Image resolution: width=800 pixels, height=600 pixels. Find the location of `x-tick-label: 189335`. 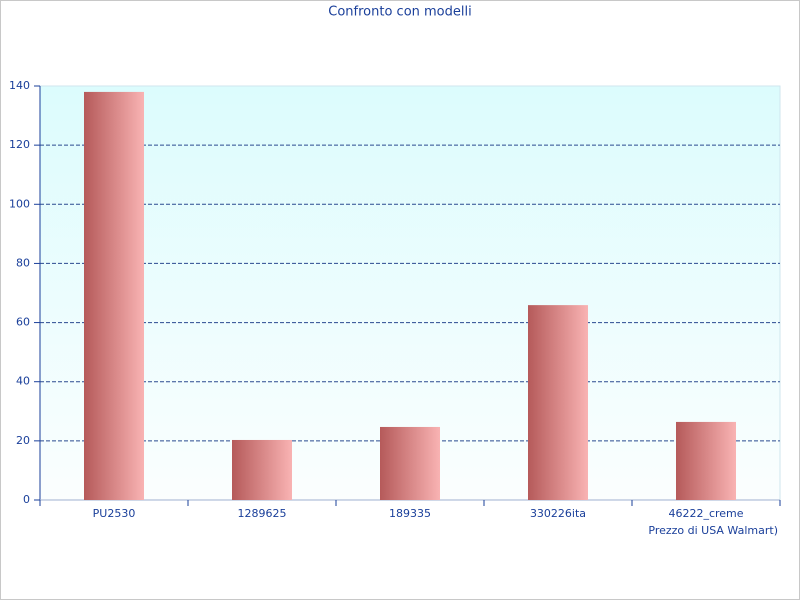

x-tick-label: 189335 is located at coordinates (410, 513).